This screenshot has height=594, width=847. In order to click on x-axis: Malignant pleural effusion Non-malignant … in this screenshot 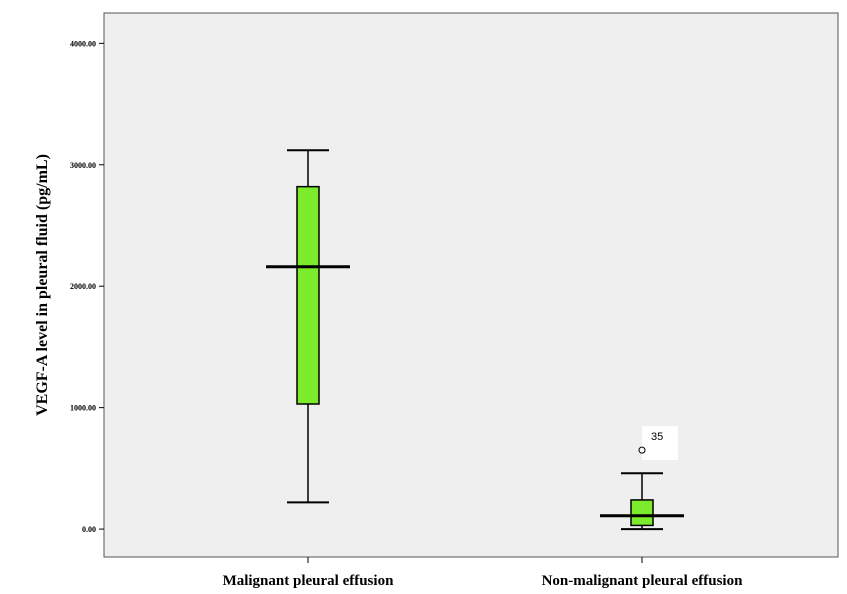, I will do `click(483, 573)`.